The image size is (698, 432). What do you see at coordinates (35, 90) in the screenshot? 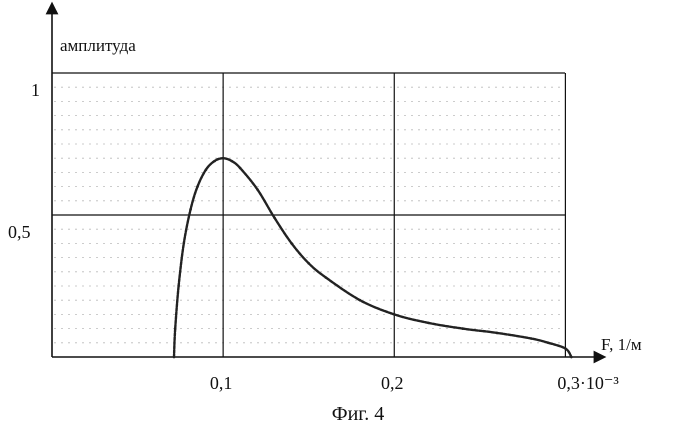
I see `y-tick-label: 1` at bounding box center [35, 90].